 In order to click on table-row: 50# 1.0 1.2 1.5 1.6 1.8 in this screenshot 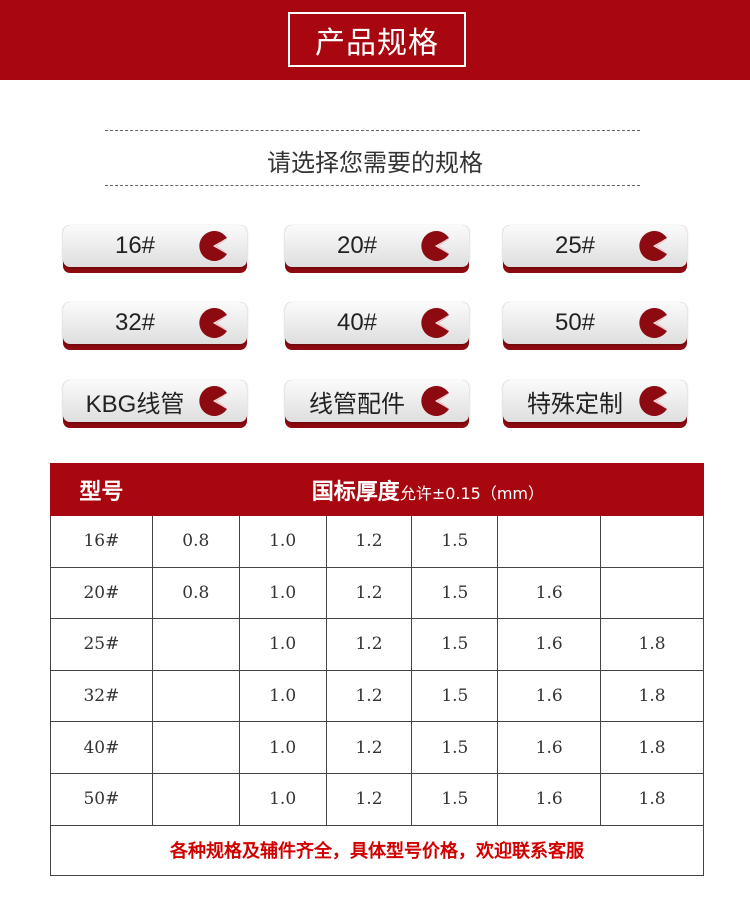, I will do `click(377, 799)`.